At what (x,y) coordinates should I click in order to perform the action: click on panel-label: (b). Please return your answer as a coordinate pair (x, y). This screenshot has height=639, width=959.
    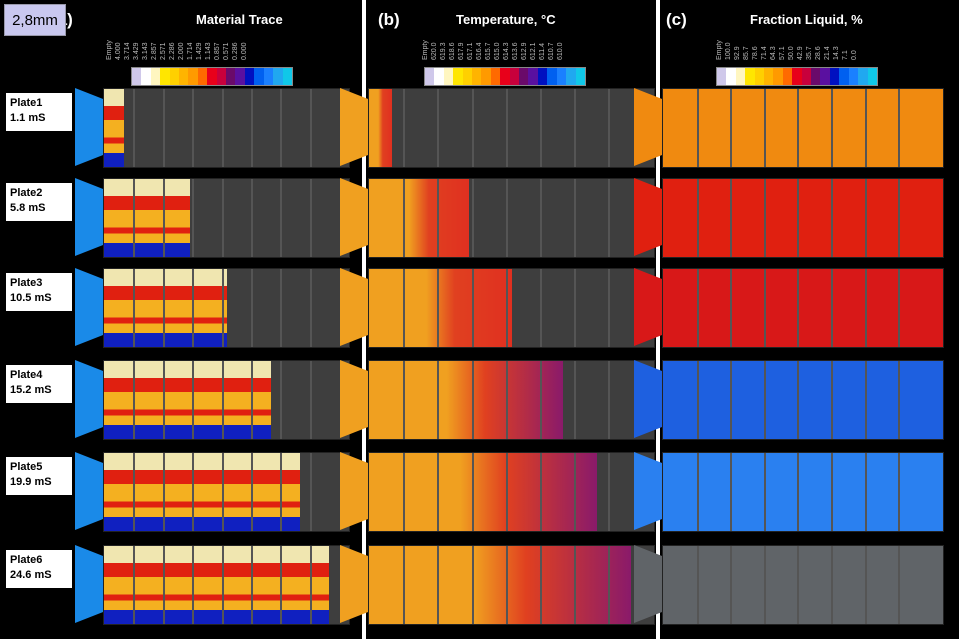
    Looking at the image, I should click on (389, 19).